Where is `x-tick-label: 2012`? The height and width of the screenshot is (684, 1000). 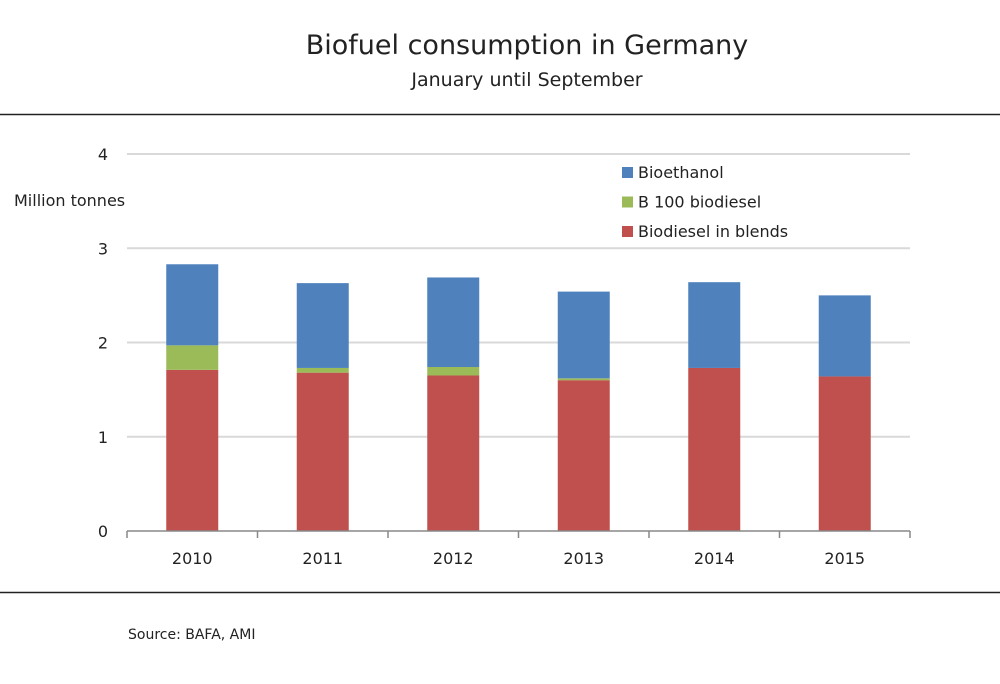
x-tick-label: 2012 is located at coordinates (453, 558).